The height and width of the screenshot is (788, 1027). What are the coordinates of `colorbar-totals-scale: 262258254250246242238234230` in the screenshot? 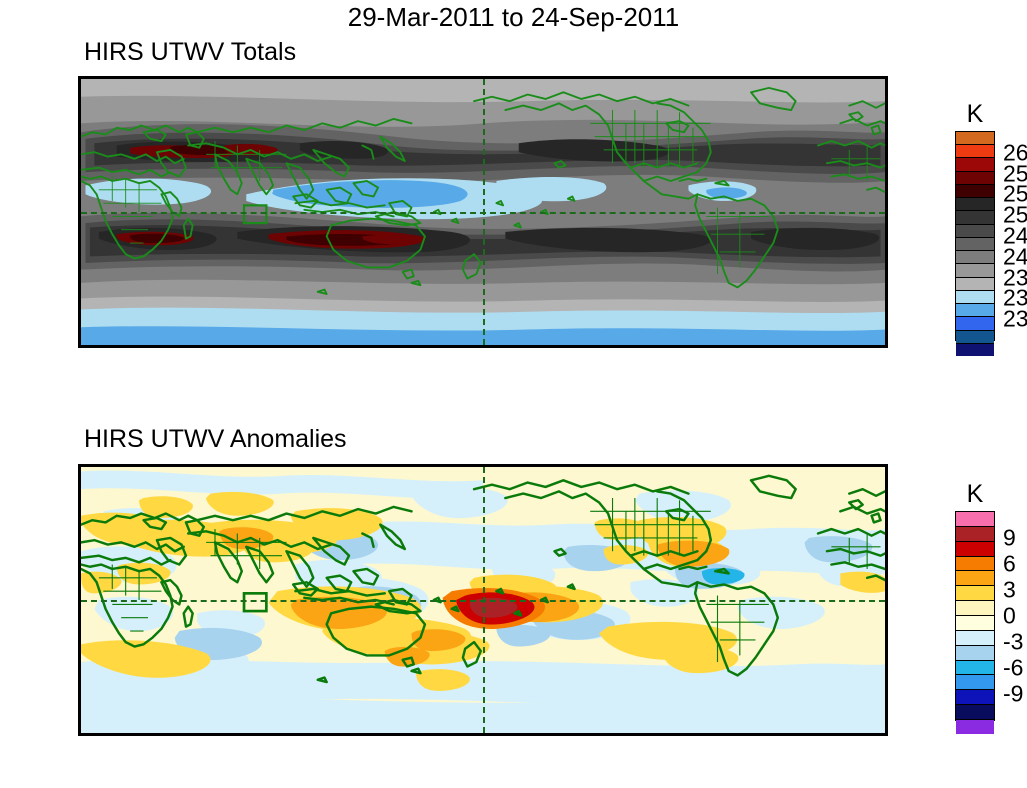 It's located at (991, 243).